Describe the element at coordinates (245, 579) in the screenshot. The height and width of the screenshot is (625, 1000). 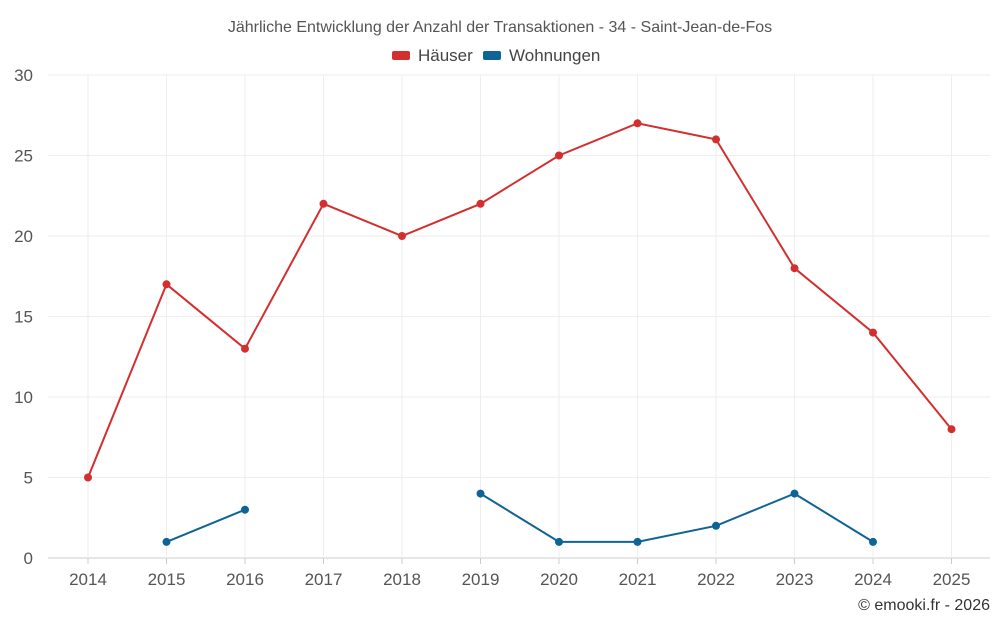
I see `x-tick-label: 2016` at that location.